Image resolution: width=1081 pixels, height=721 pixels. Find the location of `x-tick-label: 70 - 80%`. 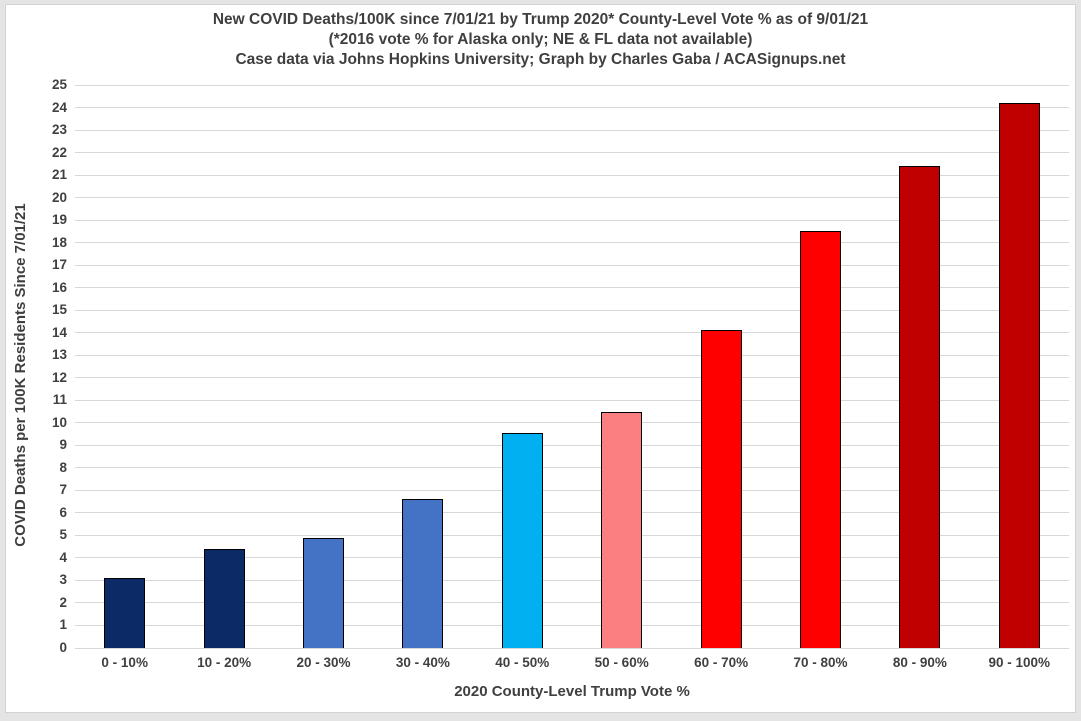

x-tick-label: 70 - 80% is located at coordinates (820, 662).